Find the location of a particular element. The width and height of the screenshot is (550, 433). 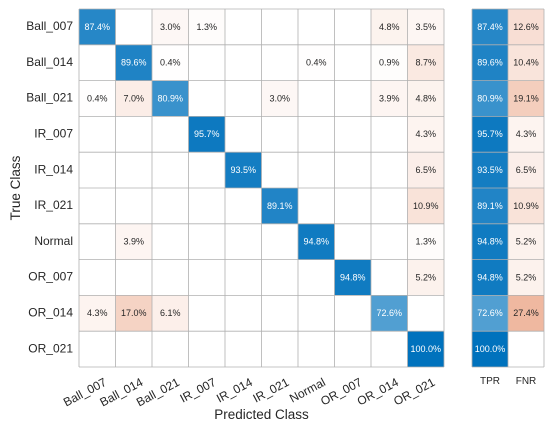

column-tick-label: OR_021 is located at coordinates (414, 391).